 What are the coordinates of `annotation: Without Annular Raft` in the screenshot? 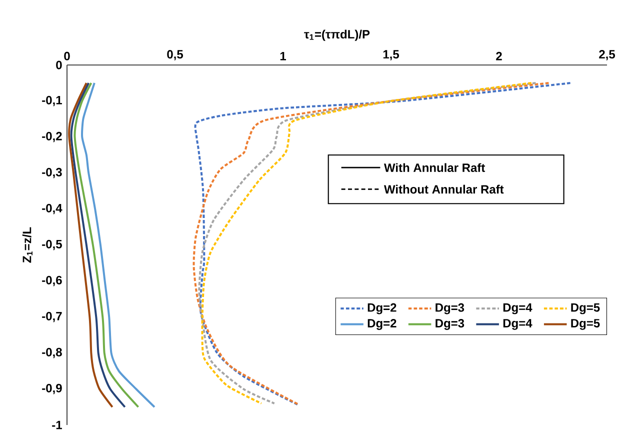 It's located at (444, 189).